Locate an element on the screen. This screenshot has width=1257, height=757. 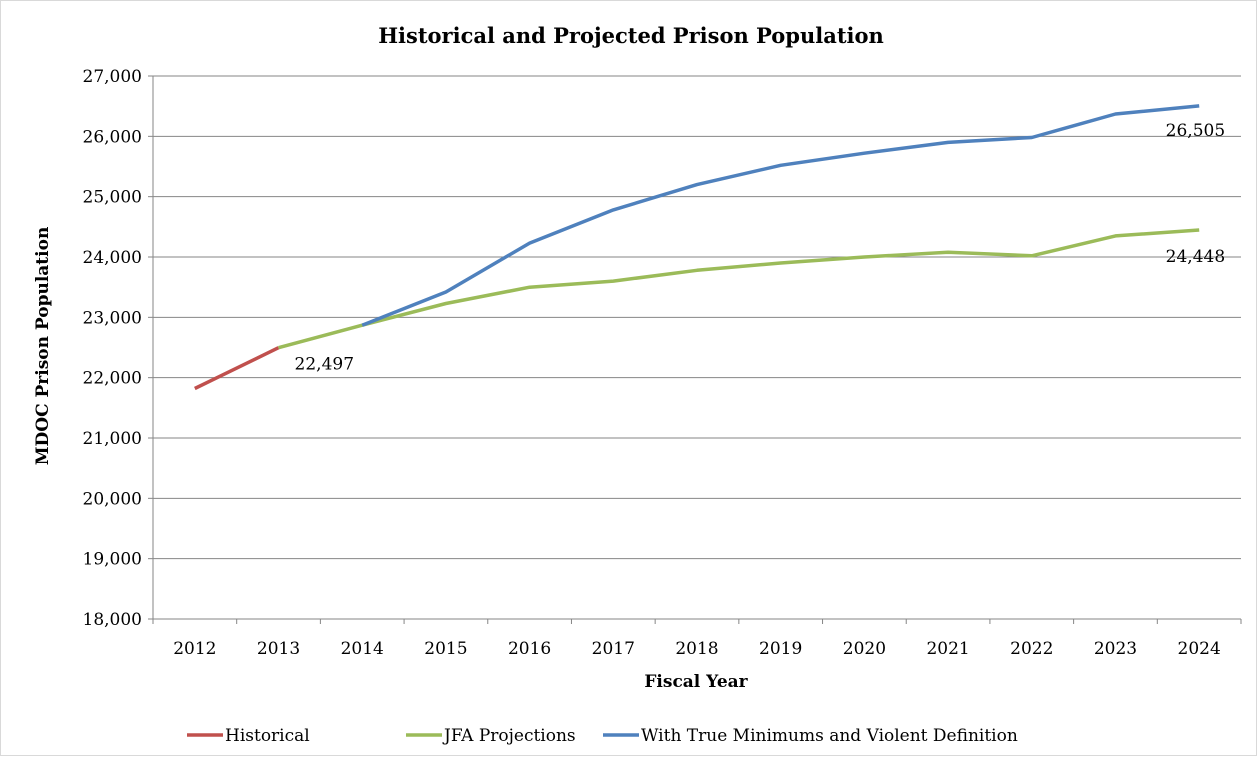
y-tick-label: 18,000 is located at coordinates (112, 620).